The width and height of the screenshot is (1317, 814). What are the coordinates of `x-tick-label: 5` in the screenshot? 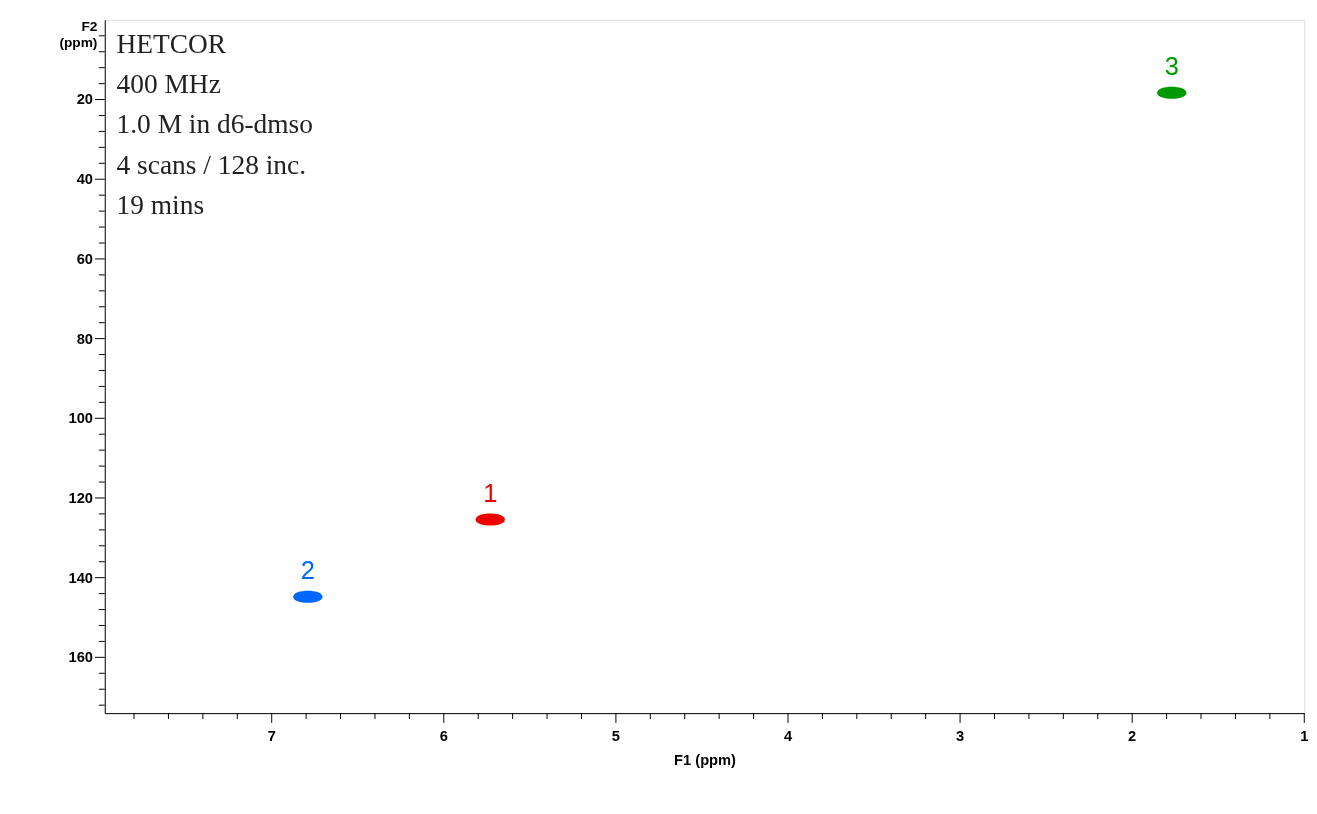 It's located at (615, 735).